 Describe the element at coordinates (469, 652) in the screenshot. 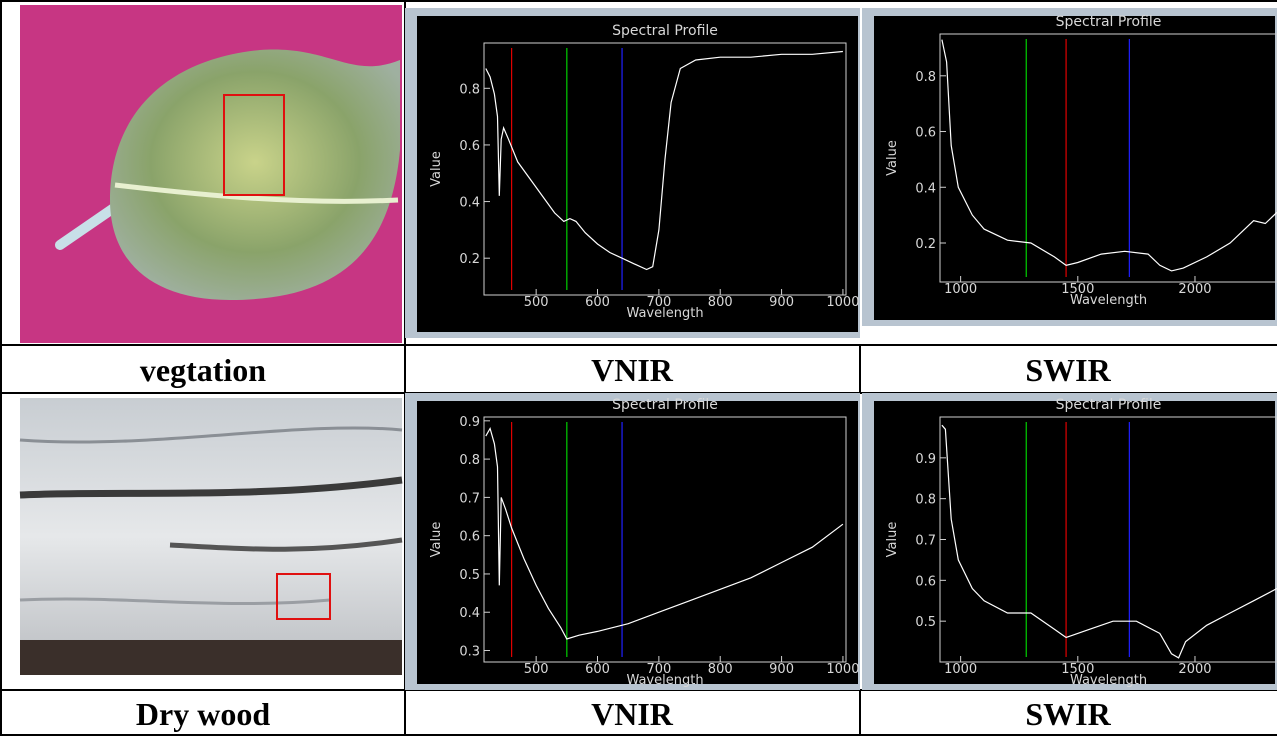

I see `y-tick-label: 0.3` at that location.